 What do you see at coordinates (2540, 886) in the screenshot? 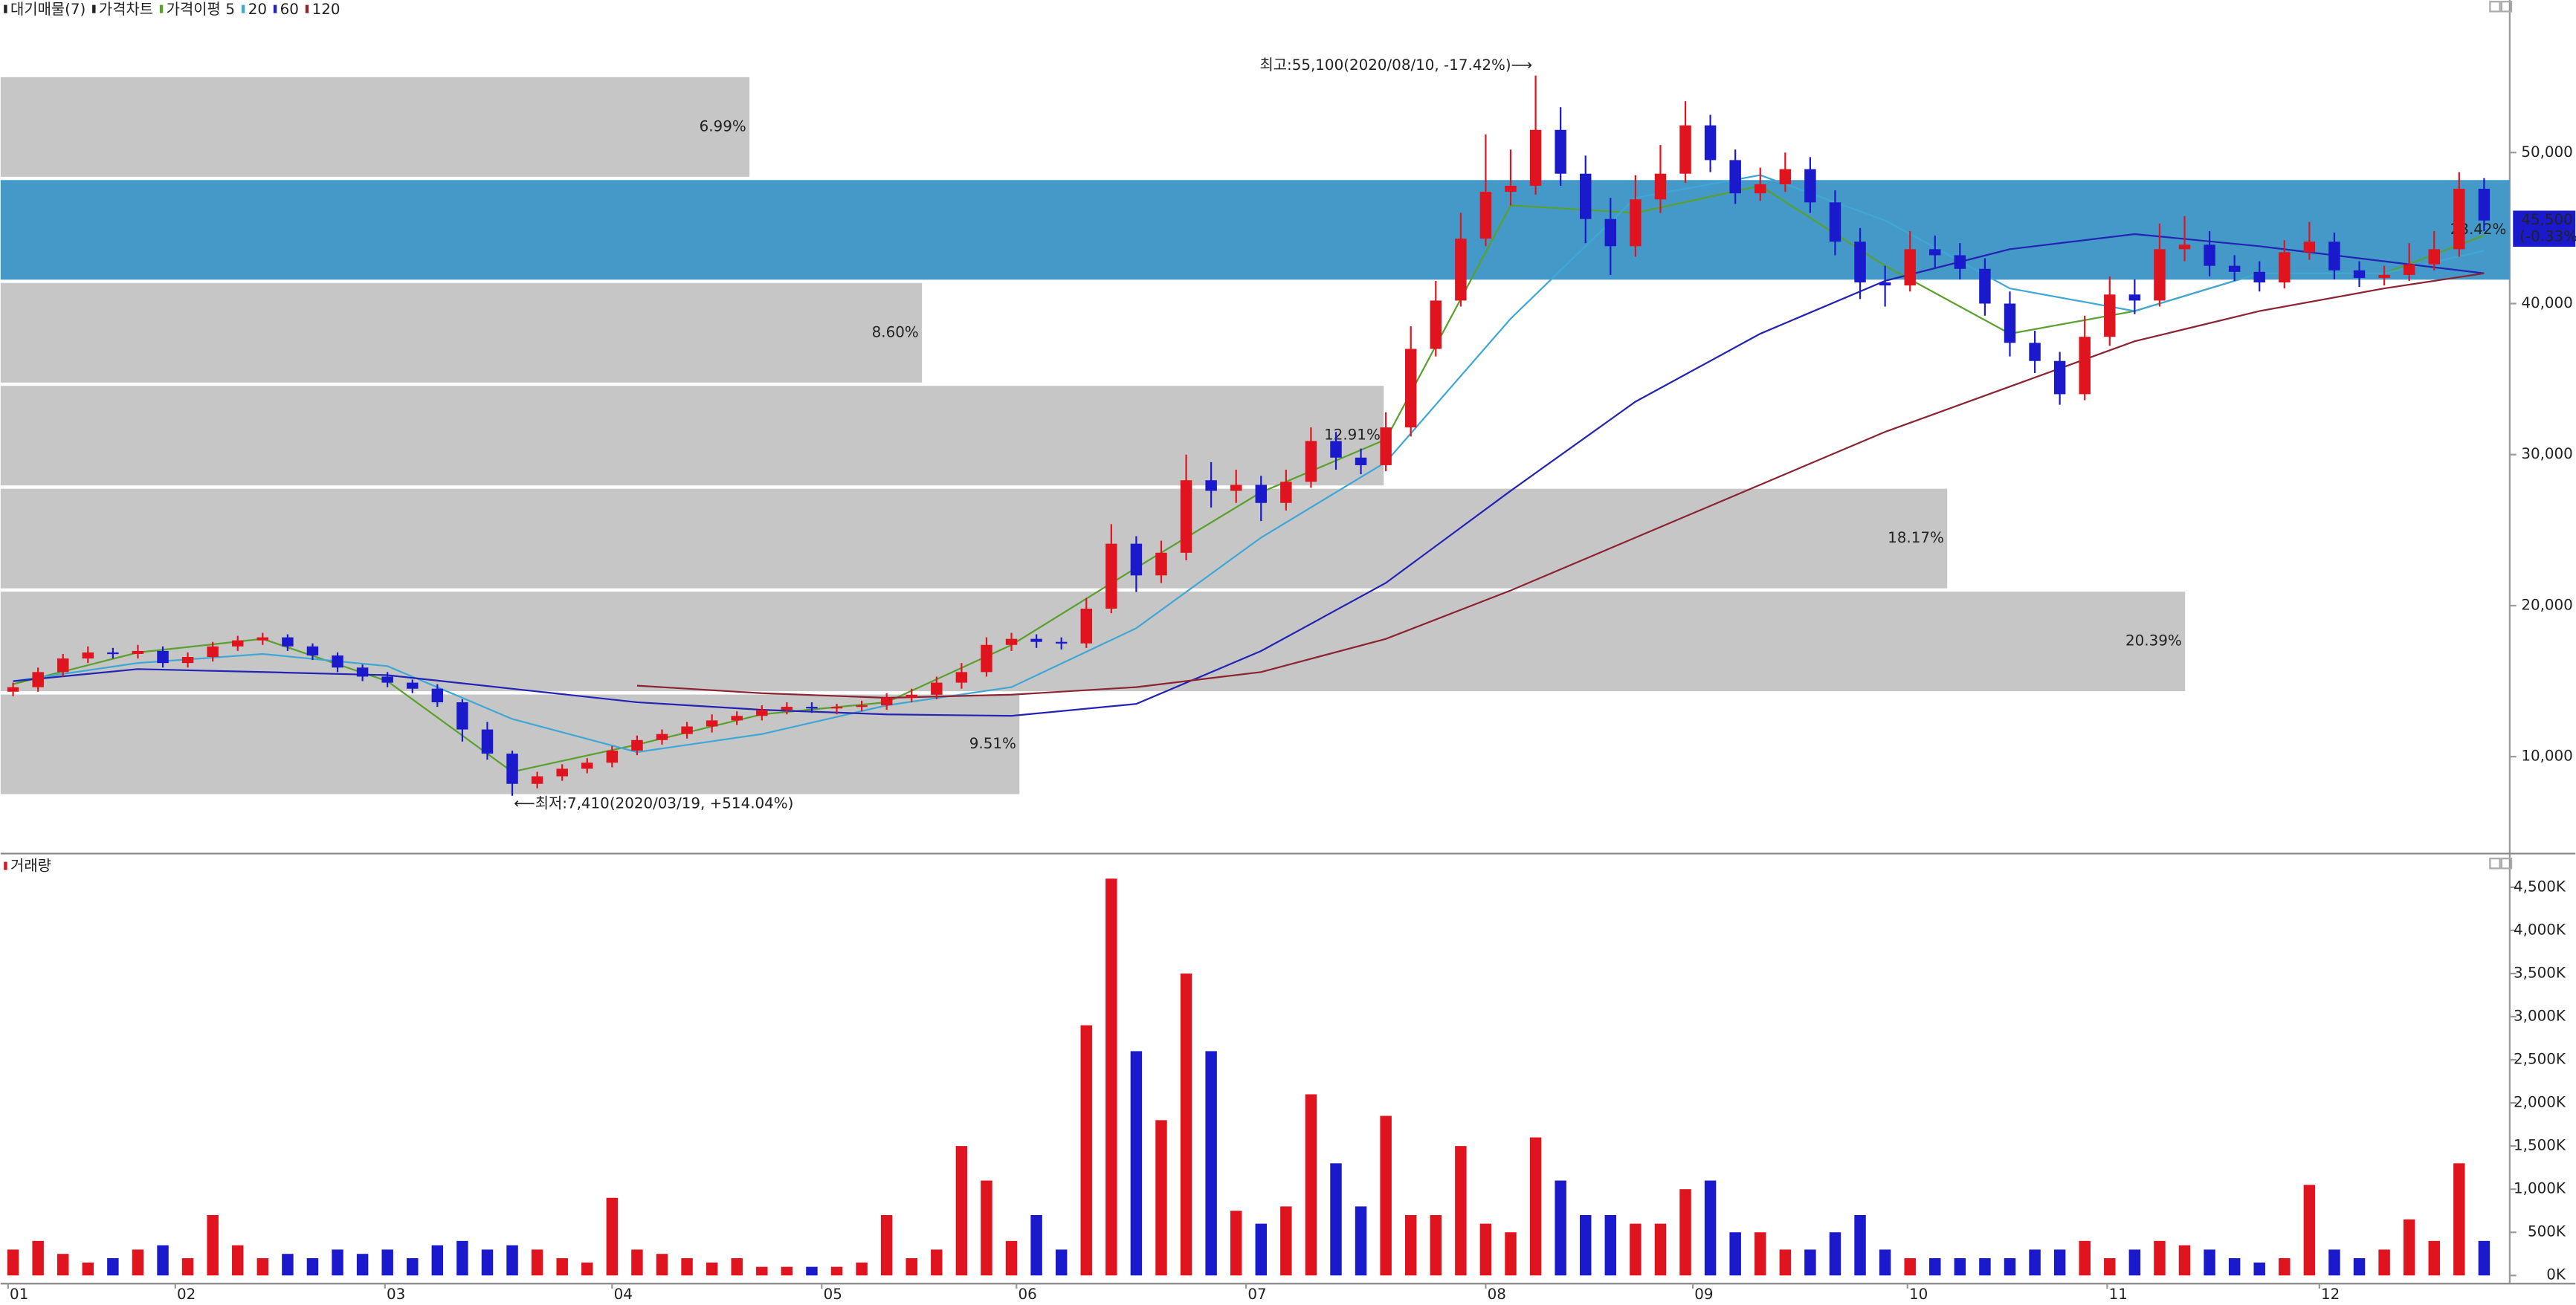
I see `y-tick-label: 4,500K` at bounding box center [2540, 886].